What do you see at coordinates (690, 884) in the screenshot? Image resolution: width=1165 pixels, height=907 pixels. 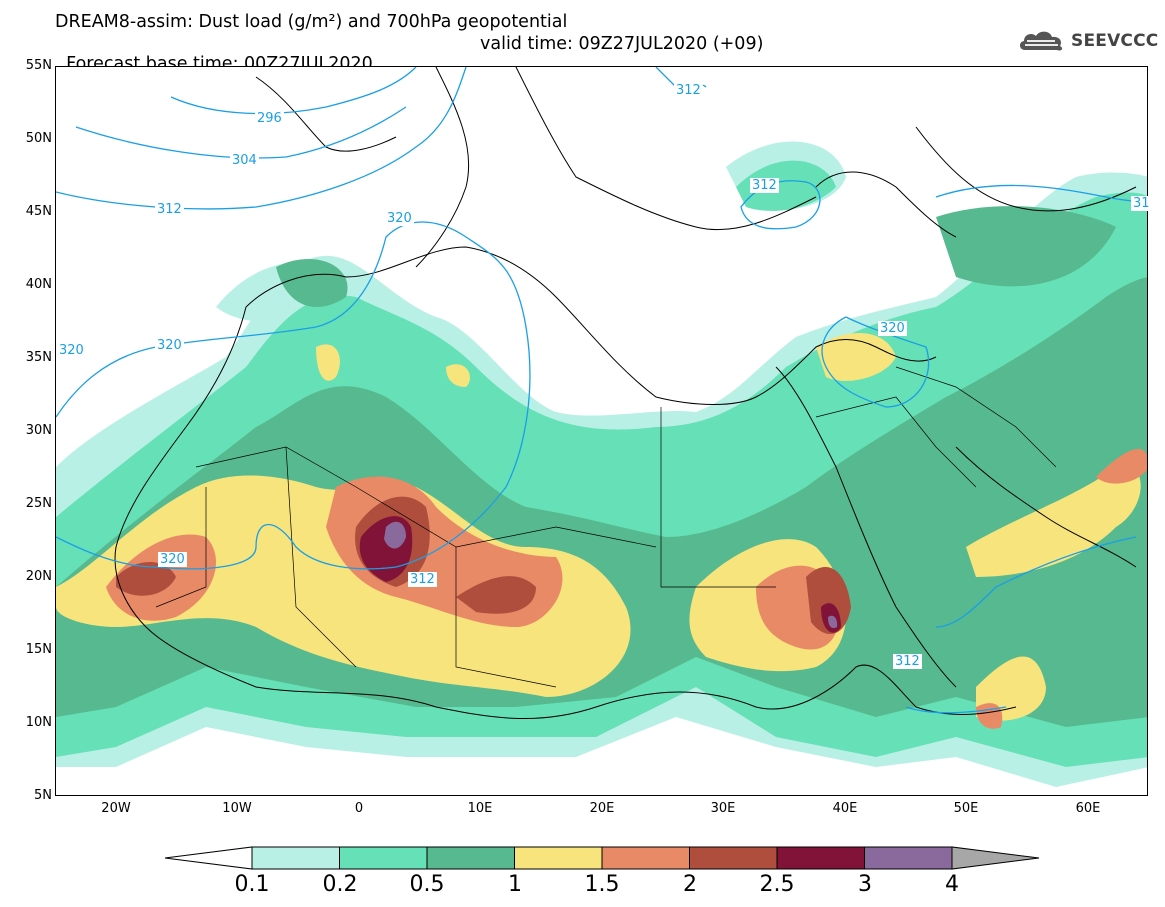 I see `colorbar-label: 2` at bounding box center [690, 884].